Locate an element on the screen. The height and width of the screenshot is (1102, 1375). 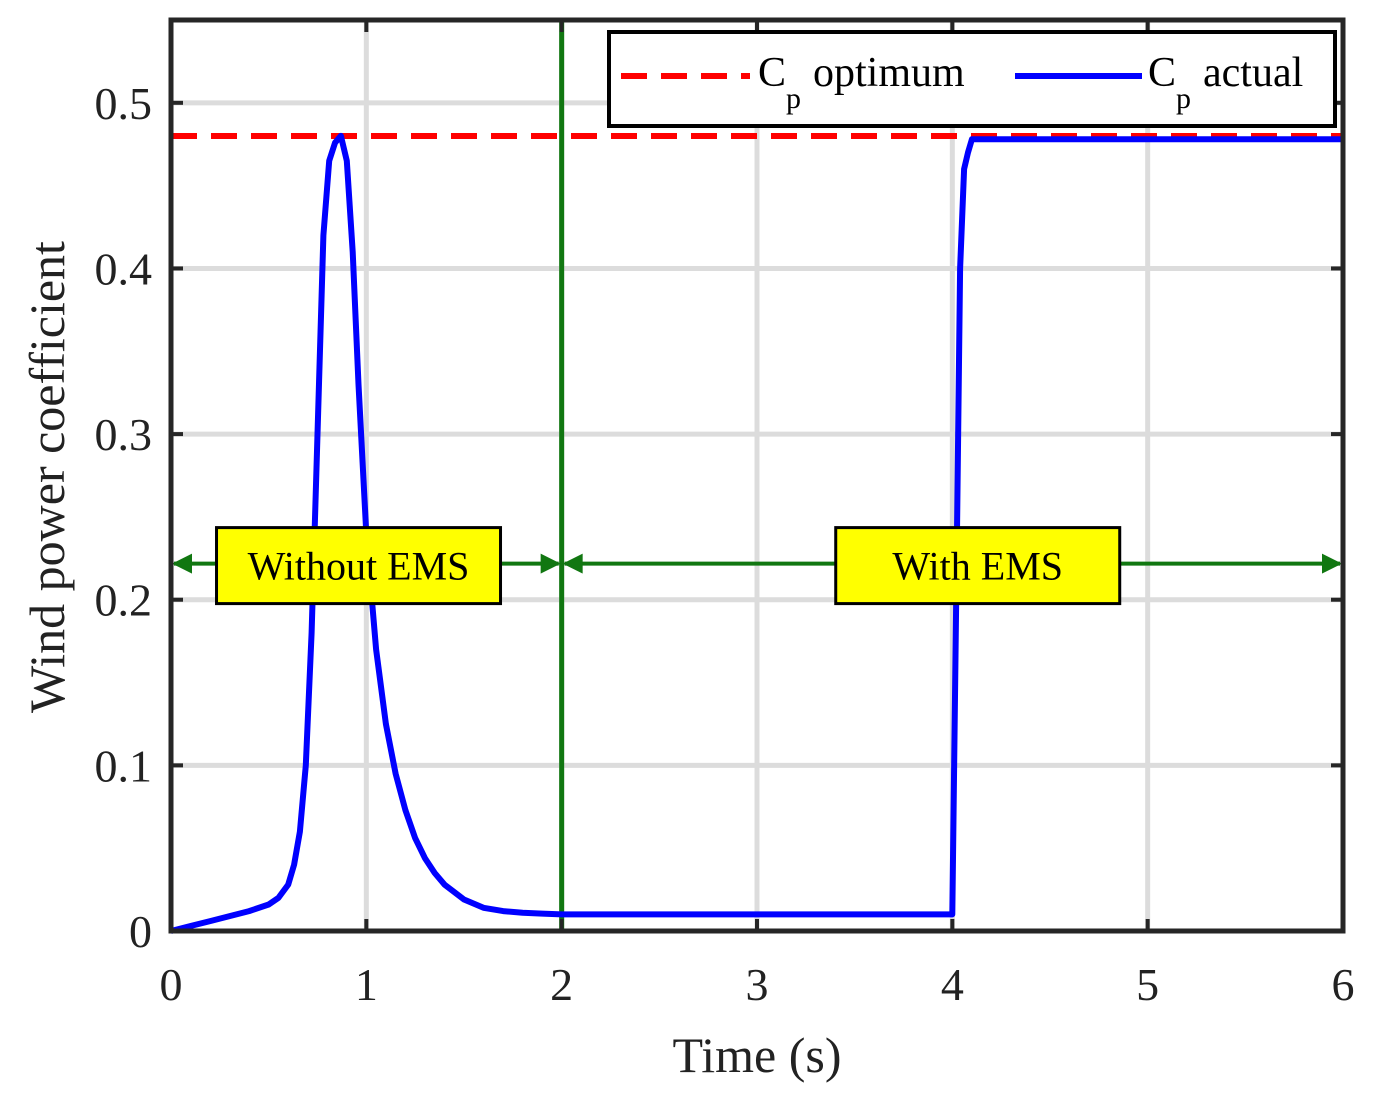
legend-label-1: Cpactual is located at coordinates (1225, 82).